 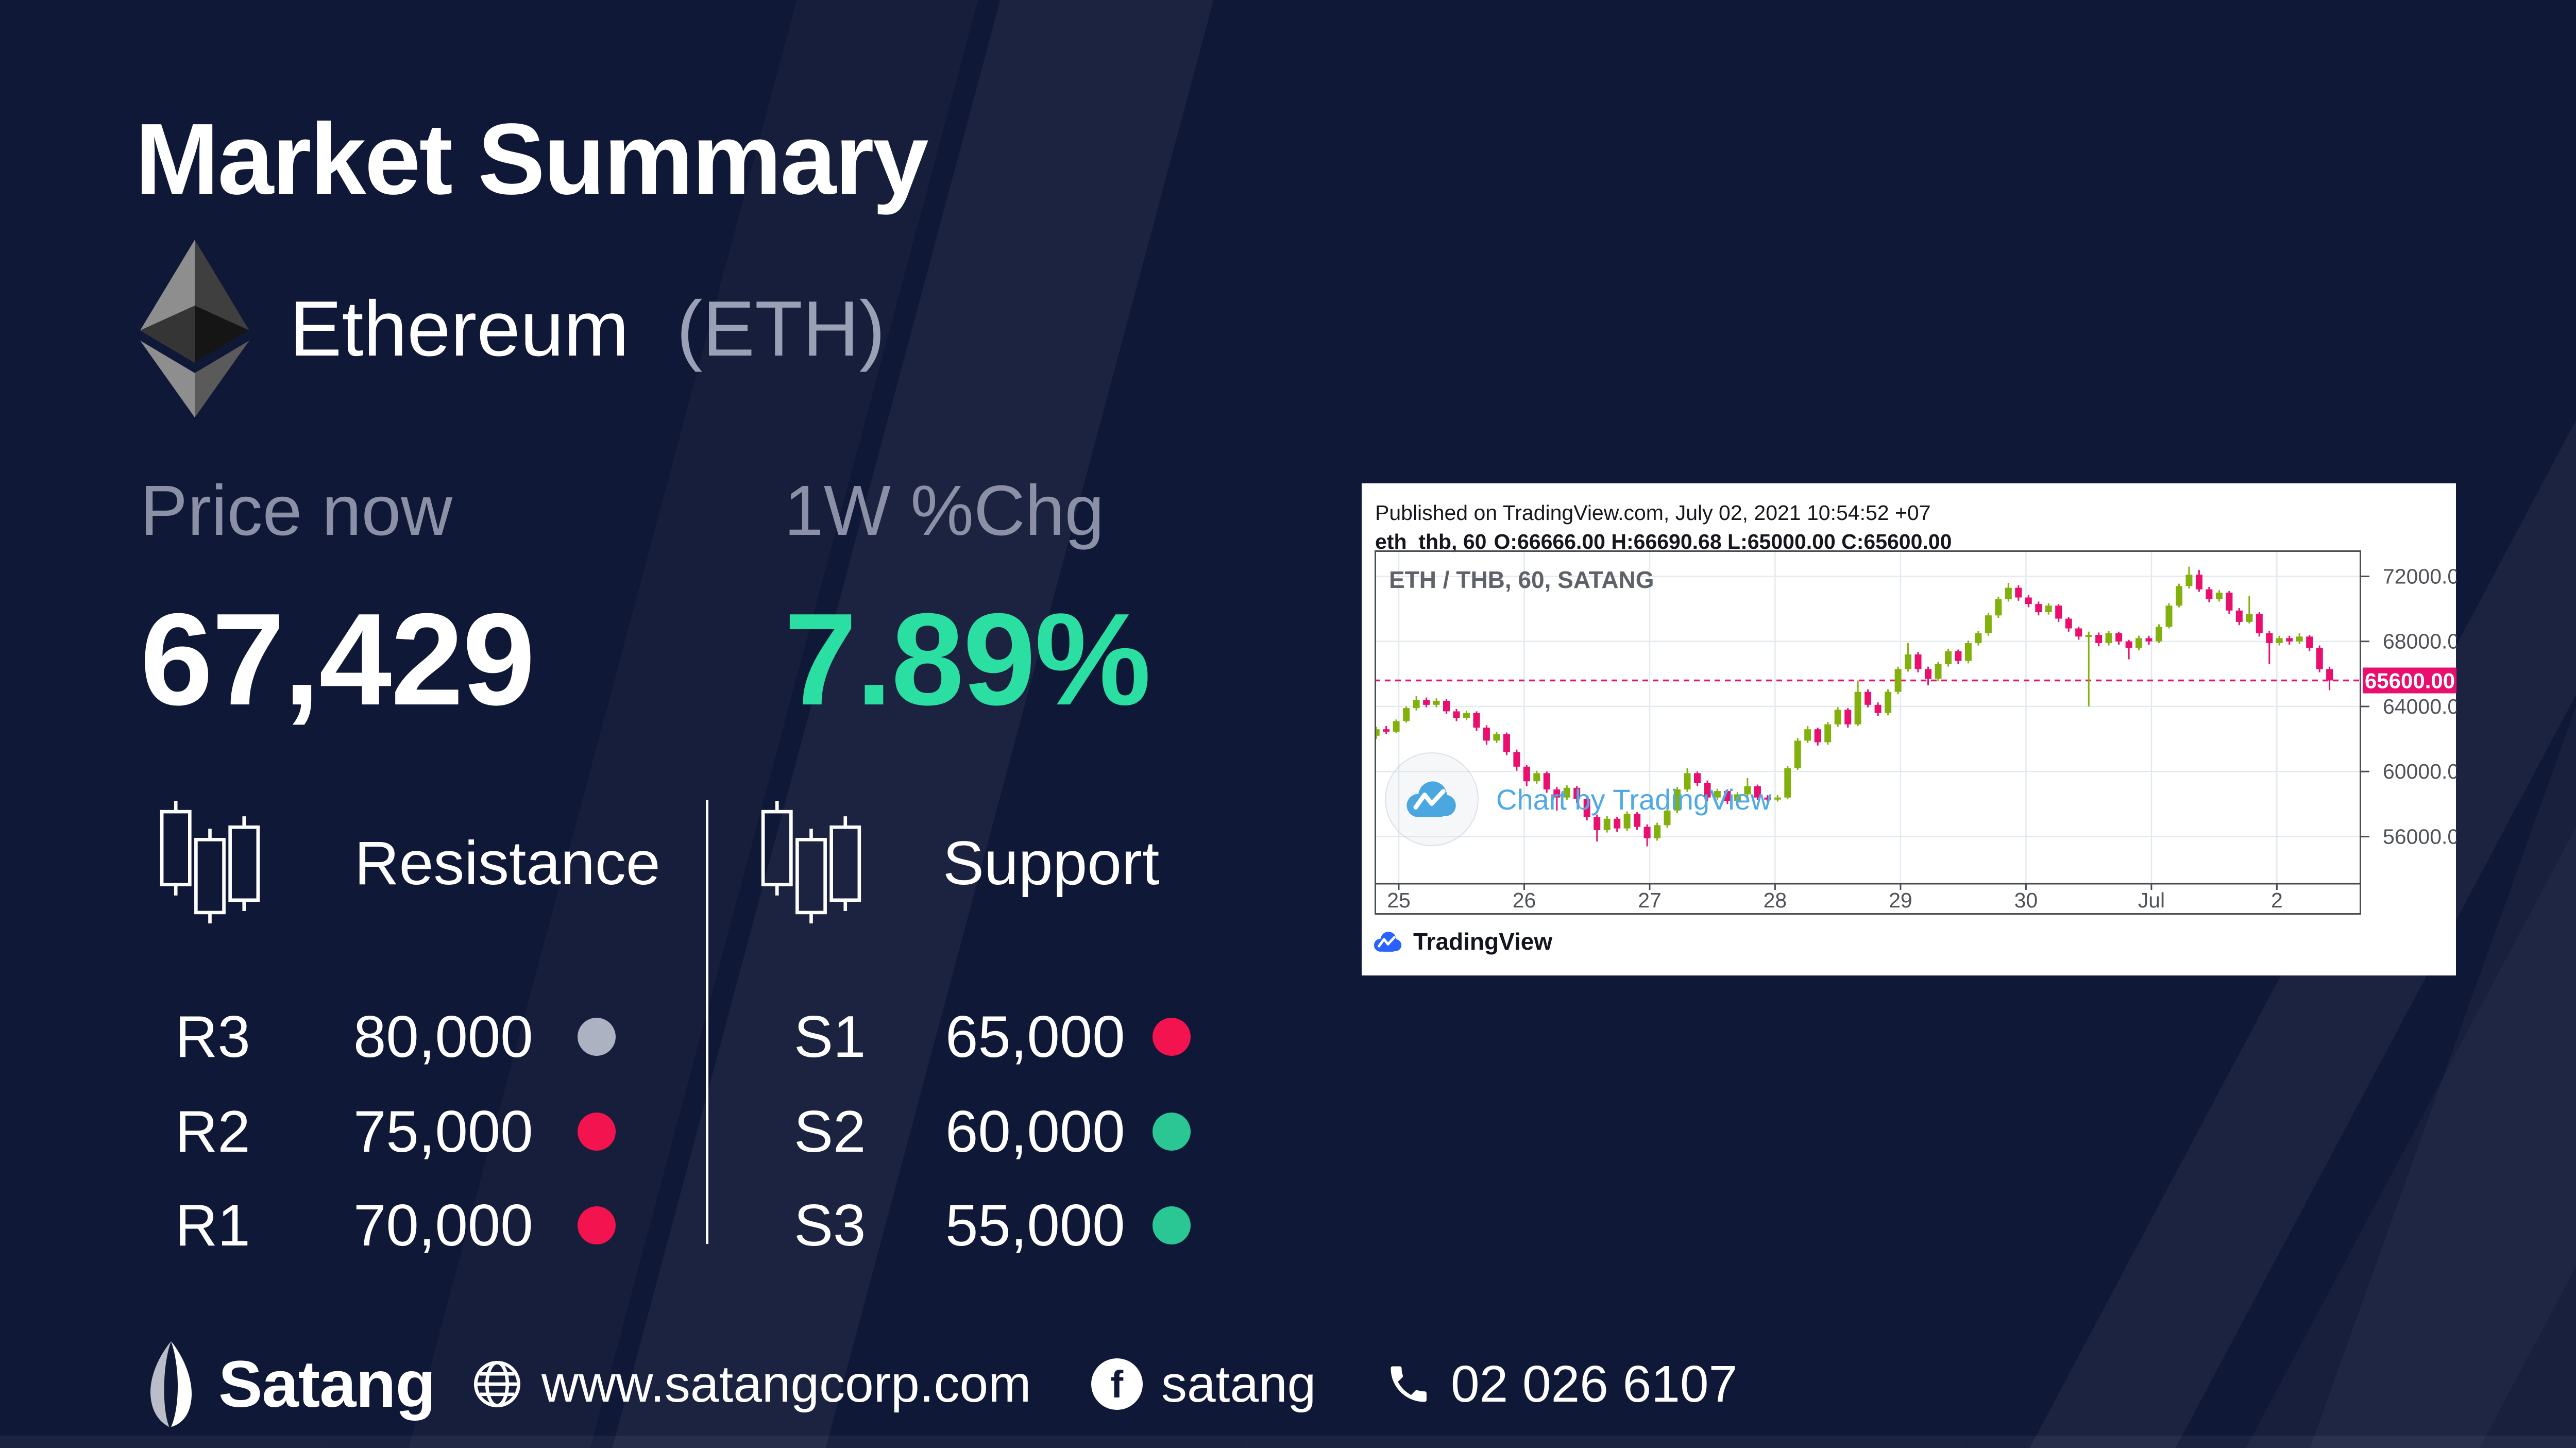 I want to click on facebook-icon: f, so click(x=1117, y=1384).